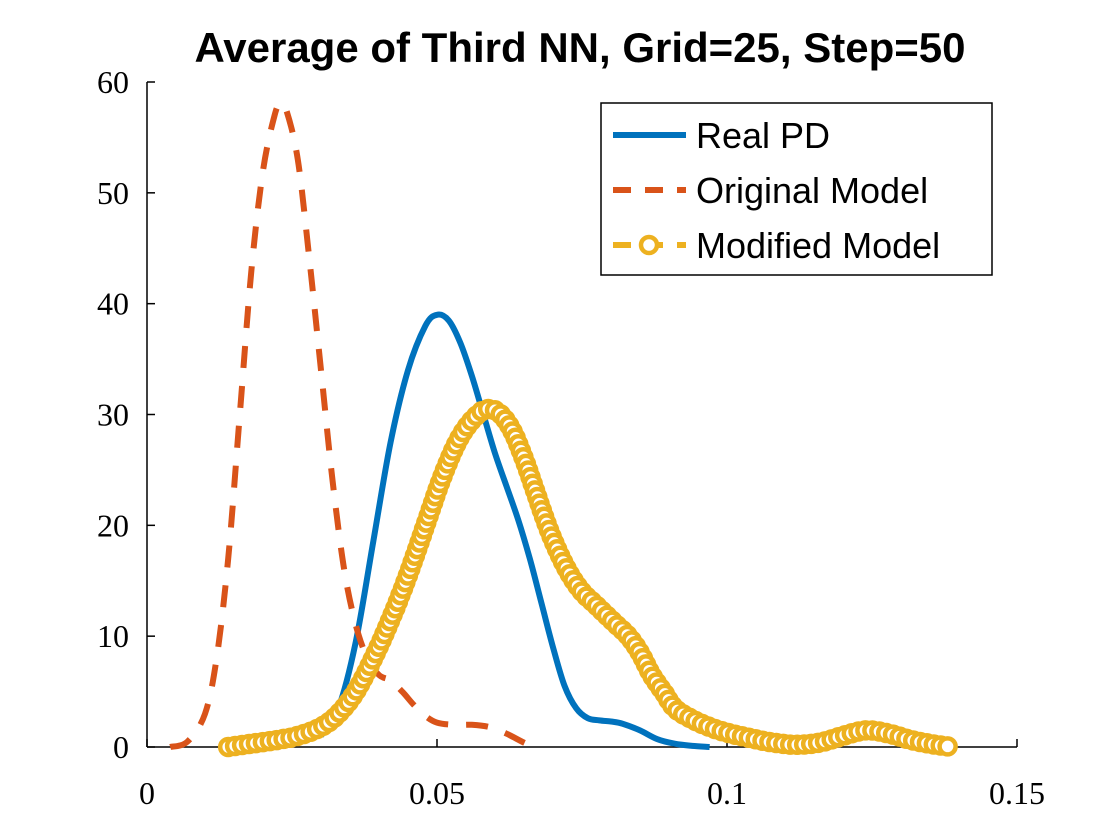 Image resolution: width=1120 pixels, height=840 pixels. What do you see at coordinates (818, 245) in the screenshot?
I see `legend-label-modified-model: Modified Model` at bounding box center [818, 245].